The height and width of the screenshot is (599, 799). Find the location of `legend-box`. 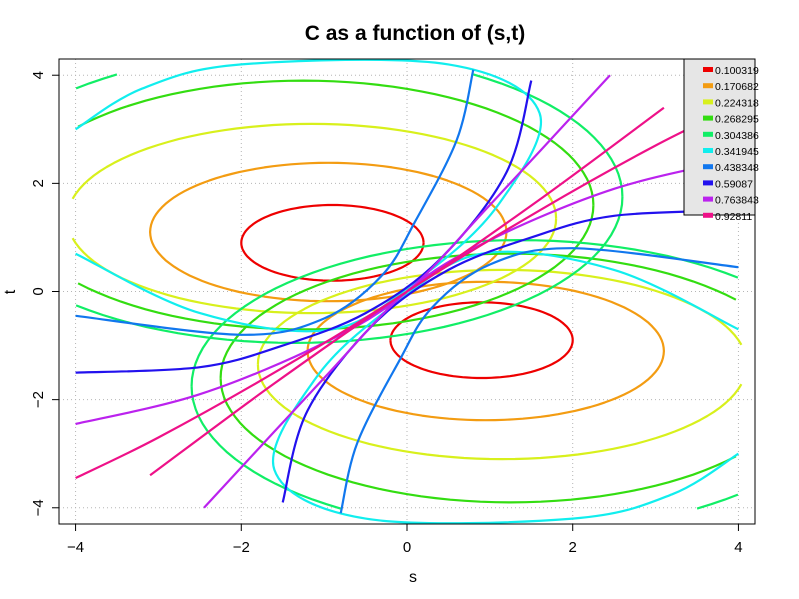

legend-box is located at coordinates (719, 137).